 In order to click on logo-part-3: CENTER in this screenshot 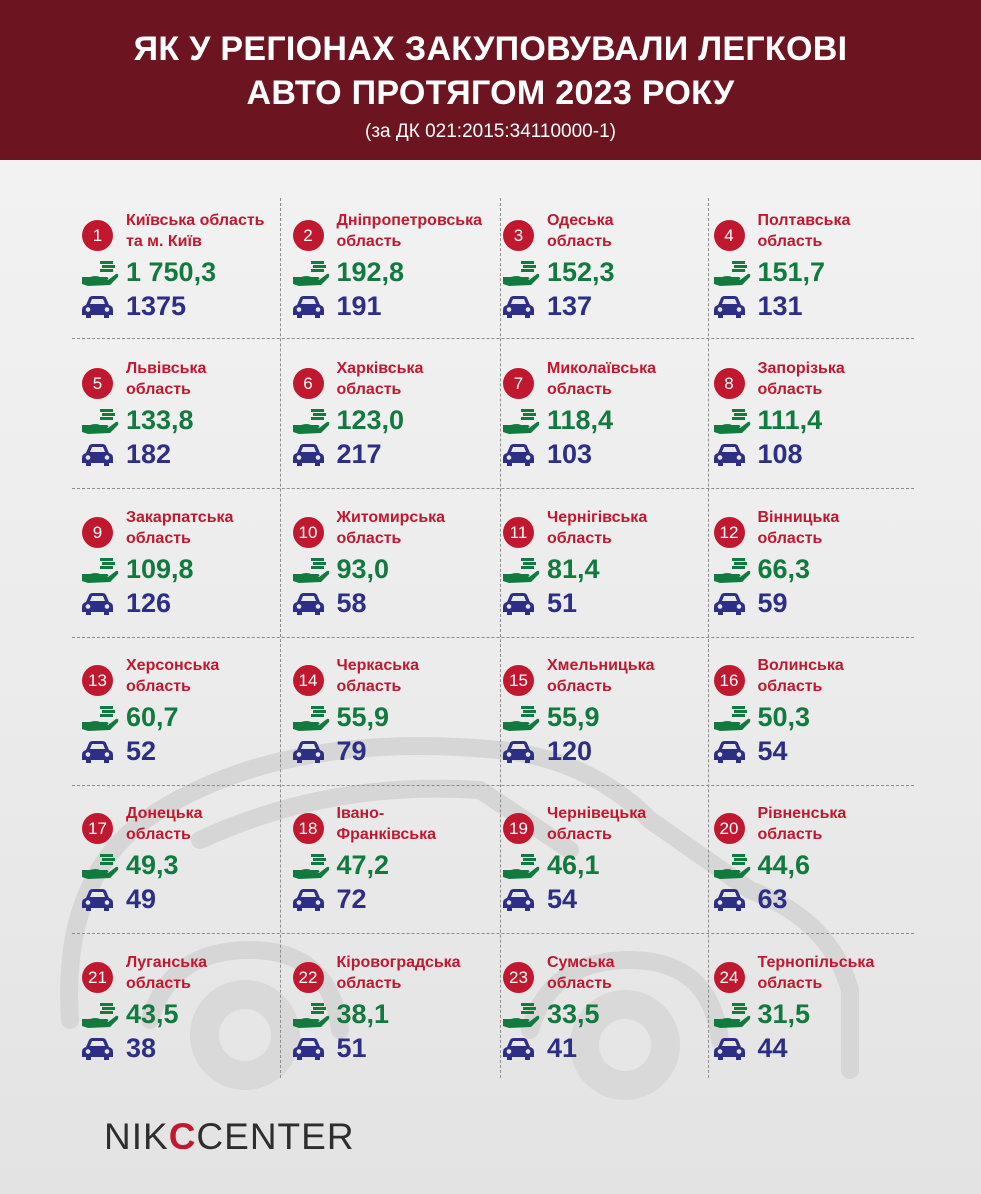, I will do `click(275, 1136)`.